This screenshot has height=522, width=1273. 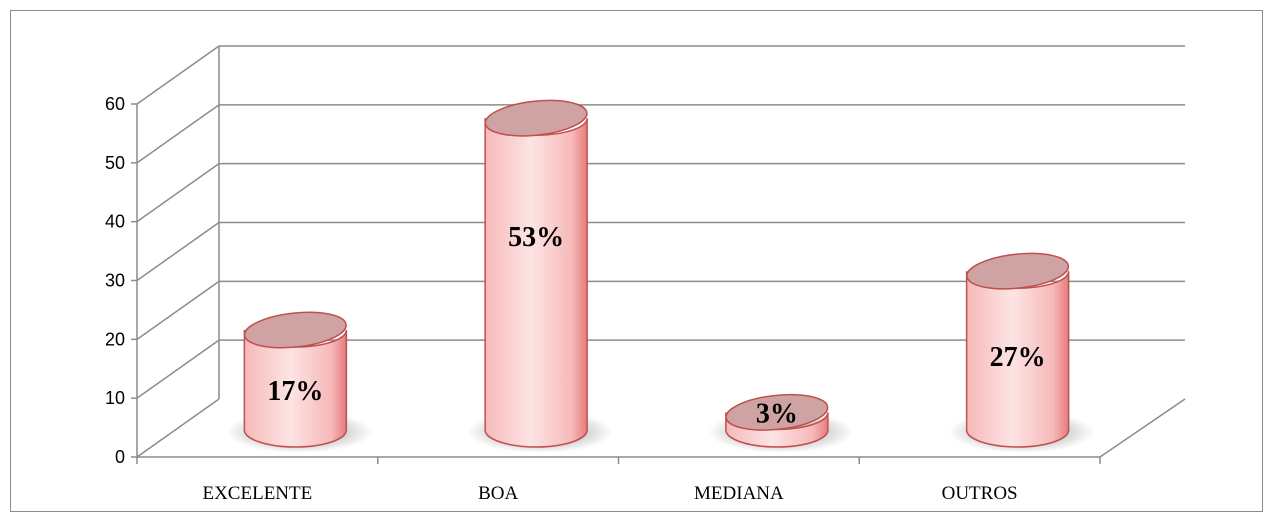 What do you see at coordinates (498, 493) in the screenshot?
I see `x-category-label: BOA` at bounding box center [498, 493].